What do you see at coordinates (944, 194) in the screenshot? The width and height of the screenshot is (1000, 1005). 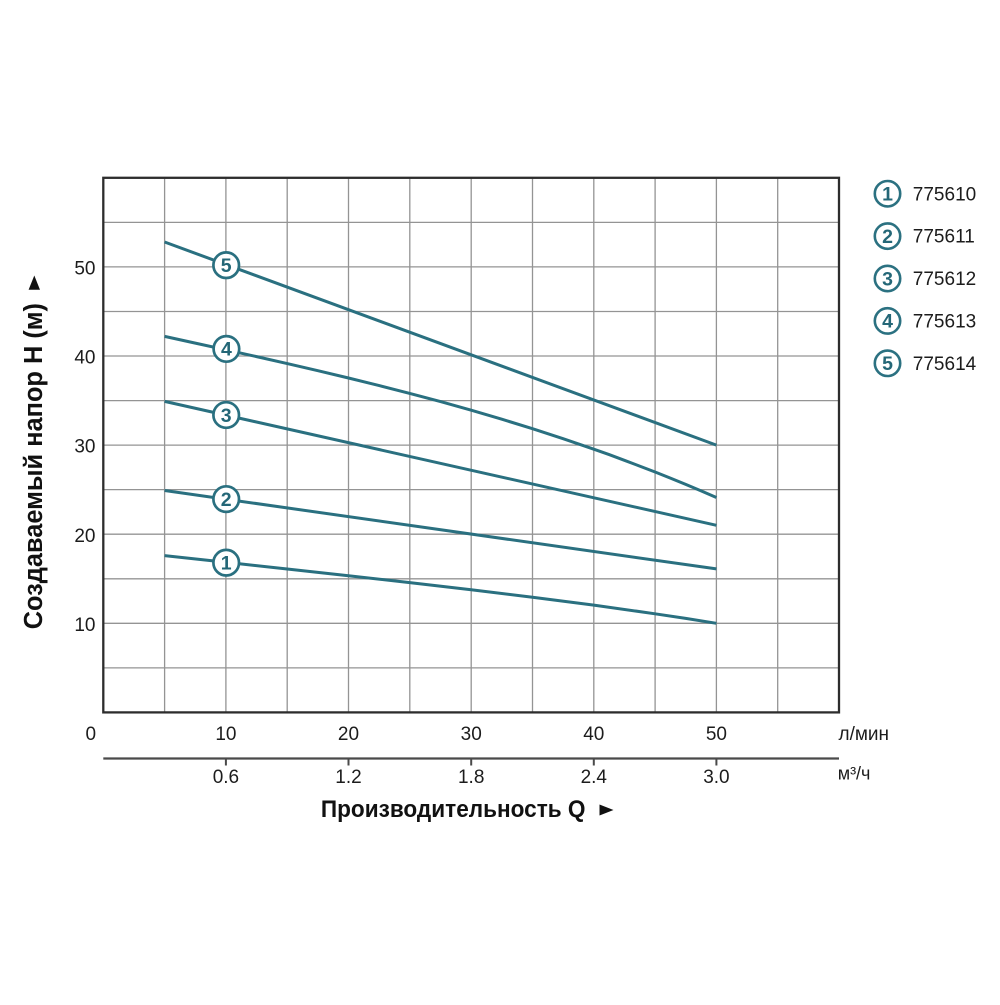 I see `svg-text: 775610` at bounding box center [944, 194].